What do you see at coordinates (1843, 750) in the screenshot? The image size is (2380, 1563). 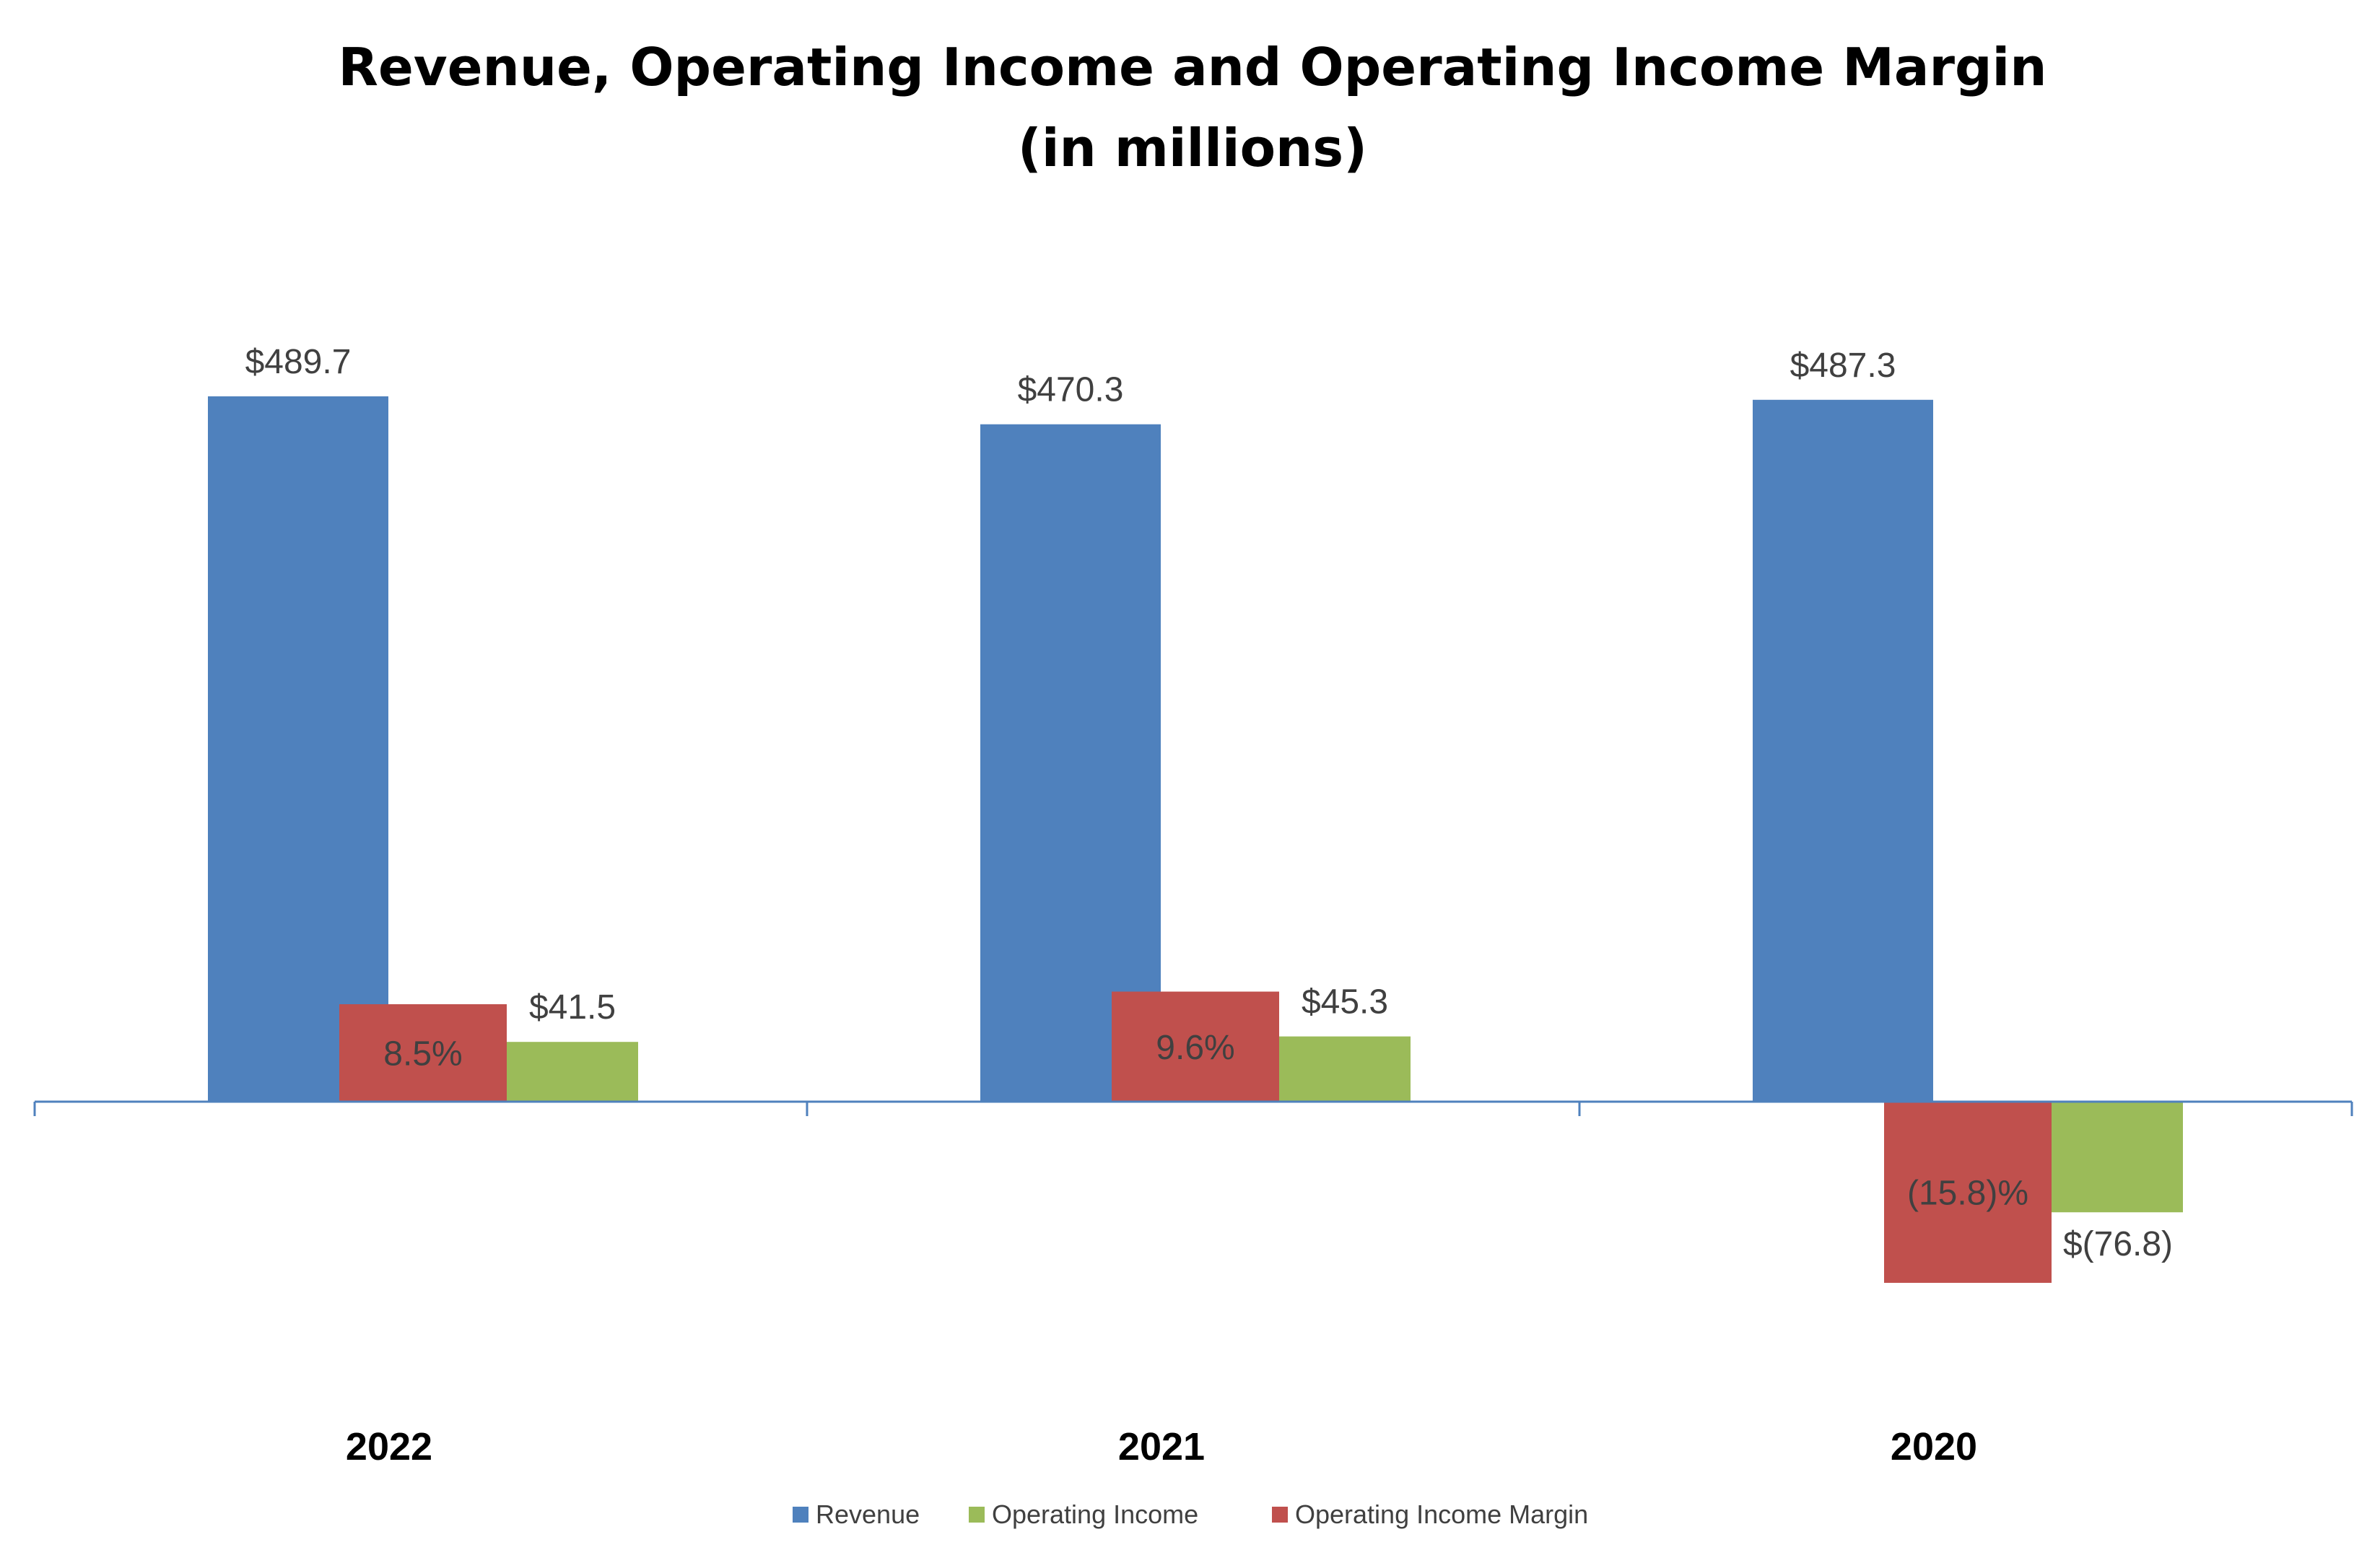 I see `bar-revenue-2020` at bounding box center [1843, 750].